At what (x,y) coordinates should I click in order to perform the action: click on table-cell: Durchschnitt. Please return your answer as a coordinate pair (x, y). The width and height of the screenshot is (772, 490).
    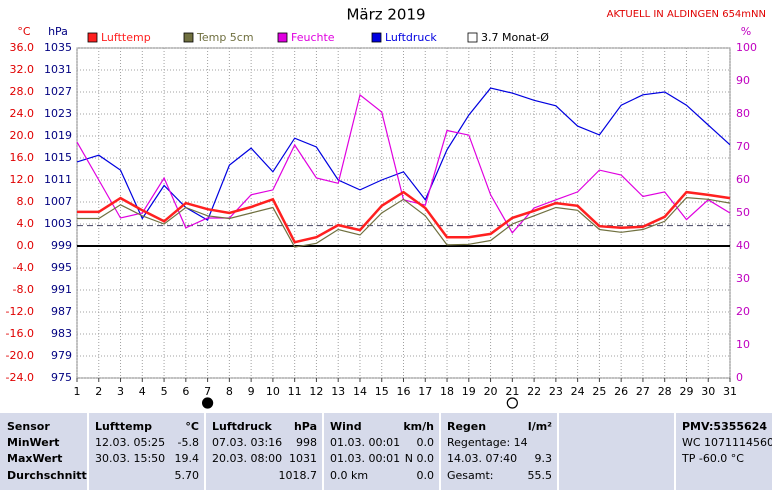
    Looking at the image, I should click on (47, 475).